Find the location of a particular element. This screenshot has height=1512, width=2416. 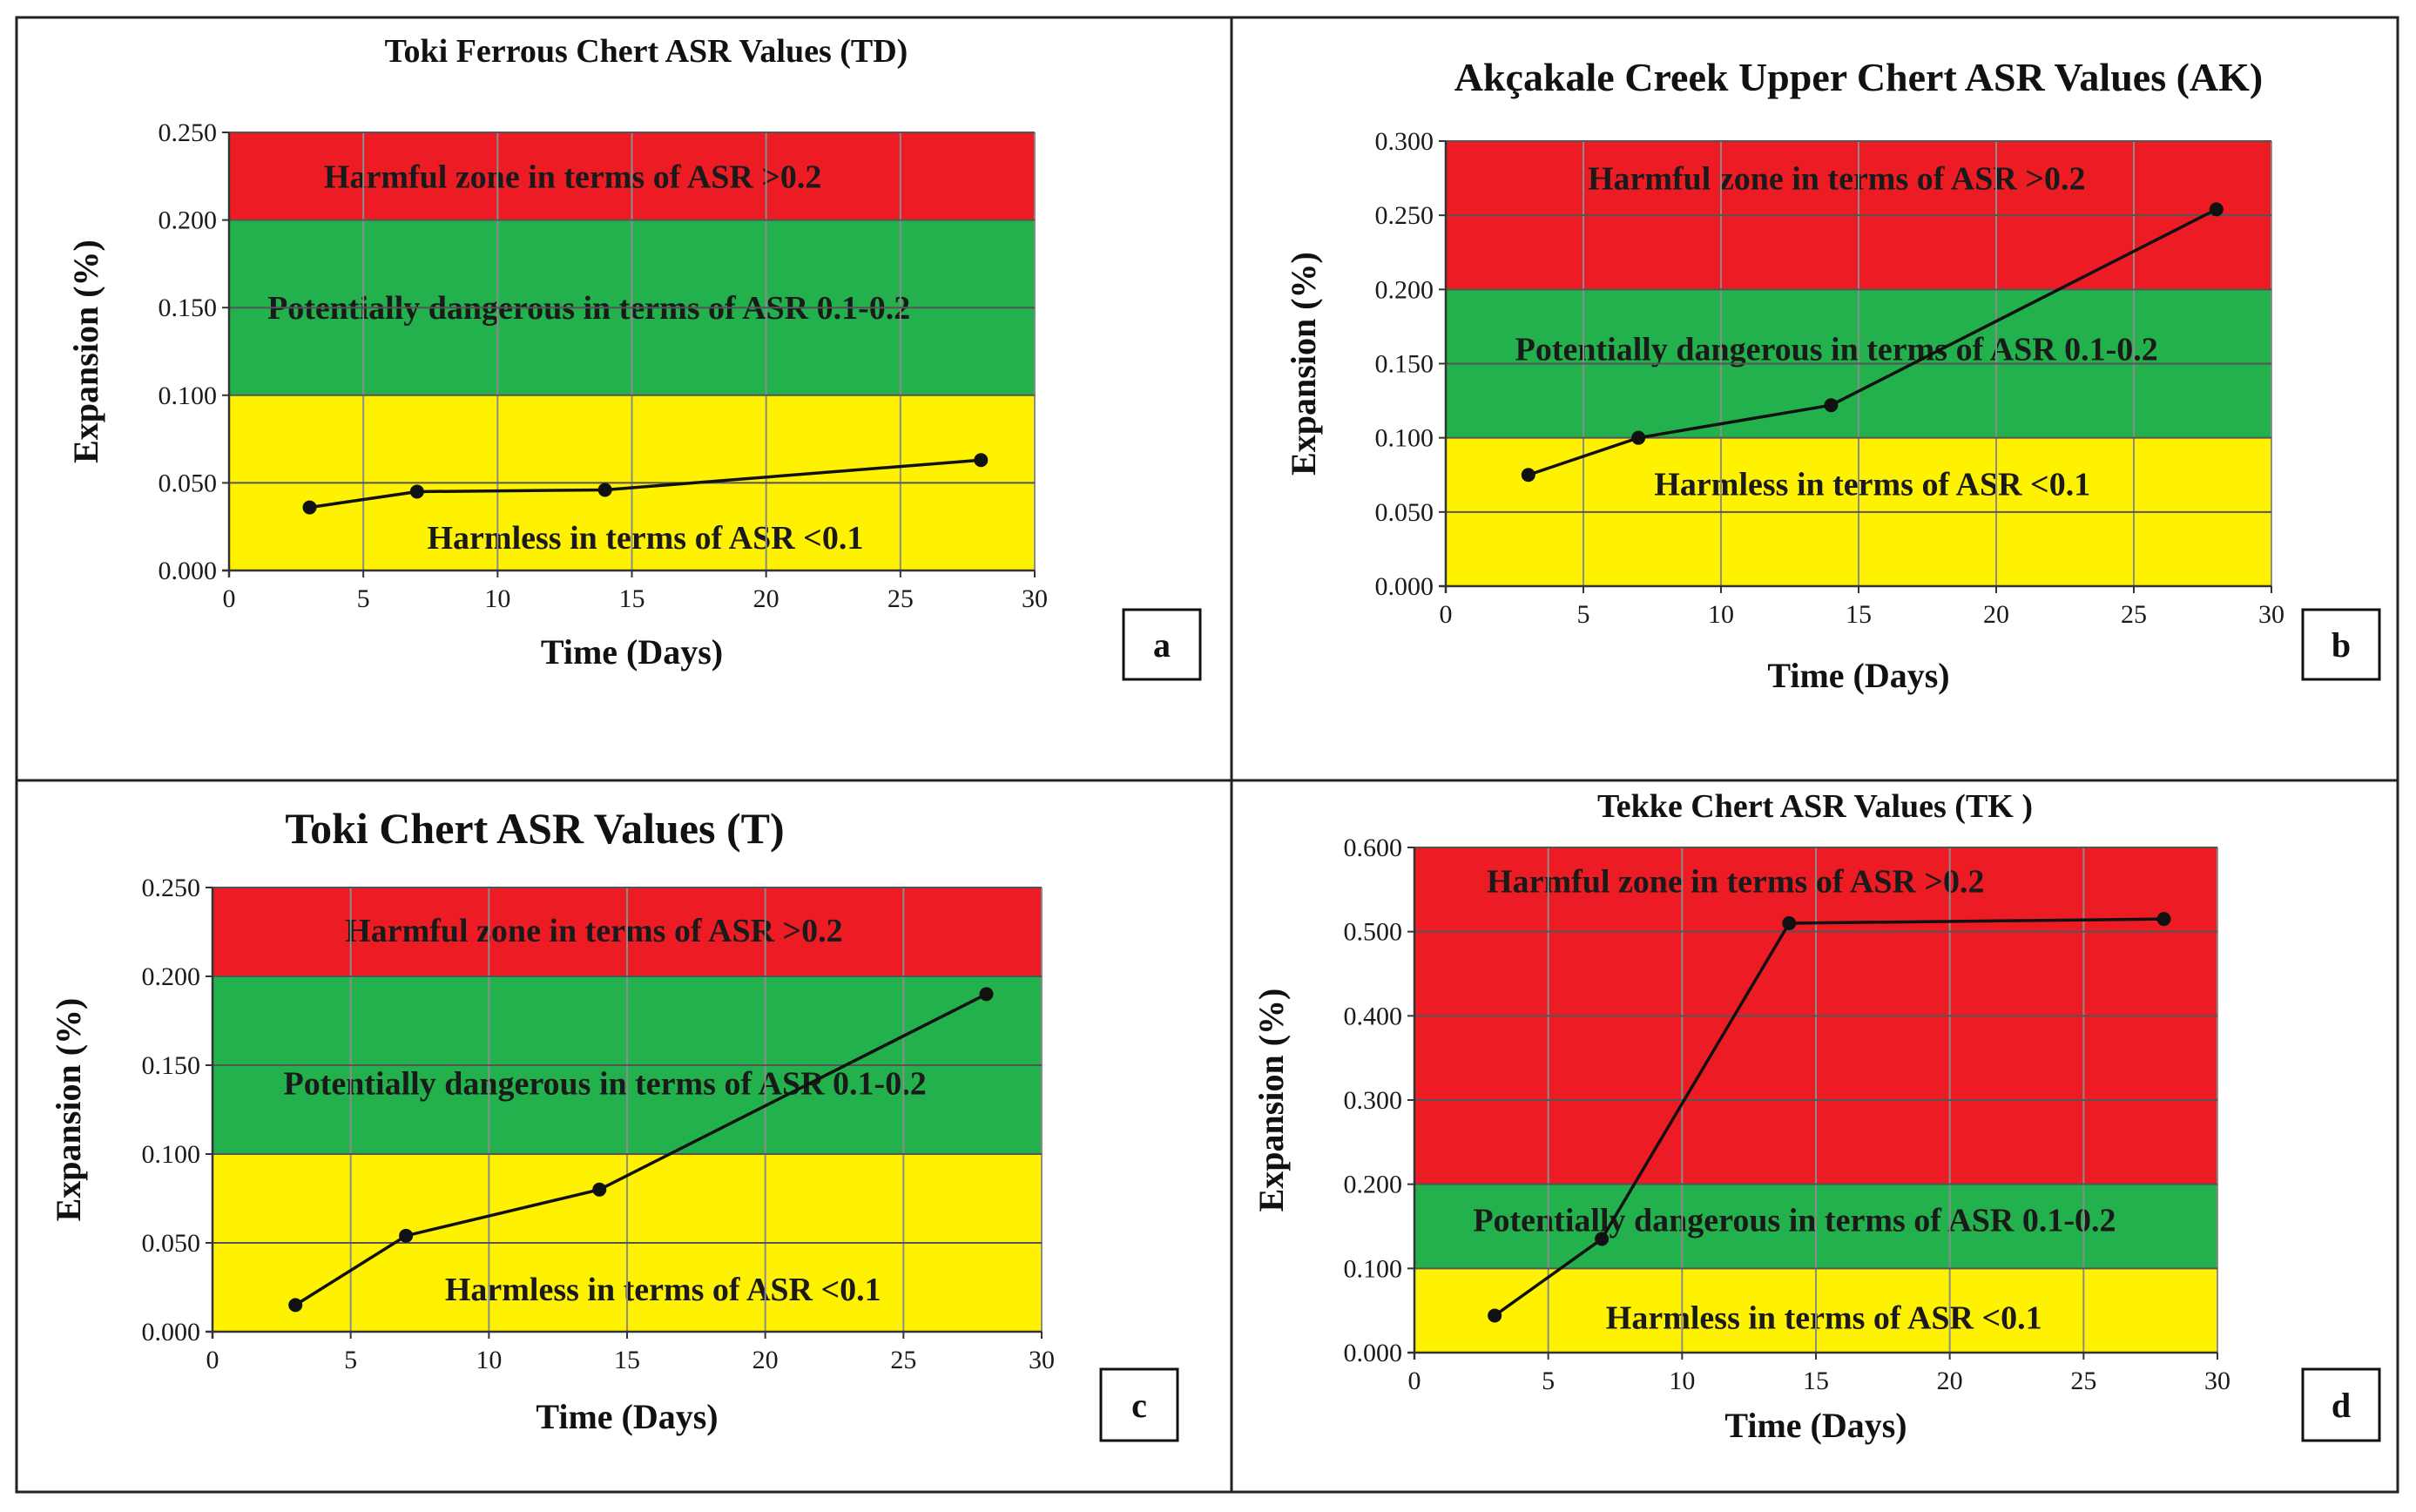

y-tick-label: 0.600 is located at coordinates (1373, 848).